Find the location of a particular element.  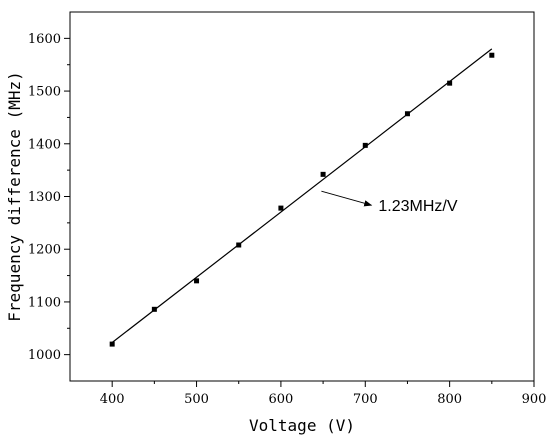

y-tick-label: 1600 is located at coordinates (44, 39).